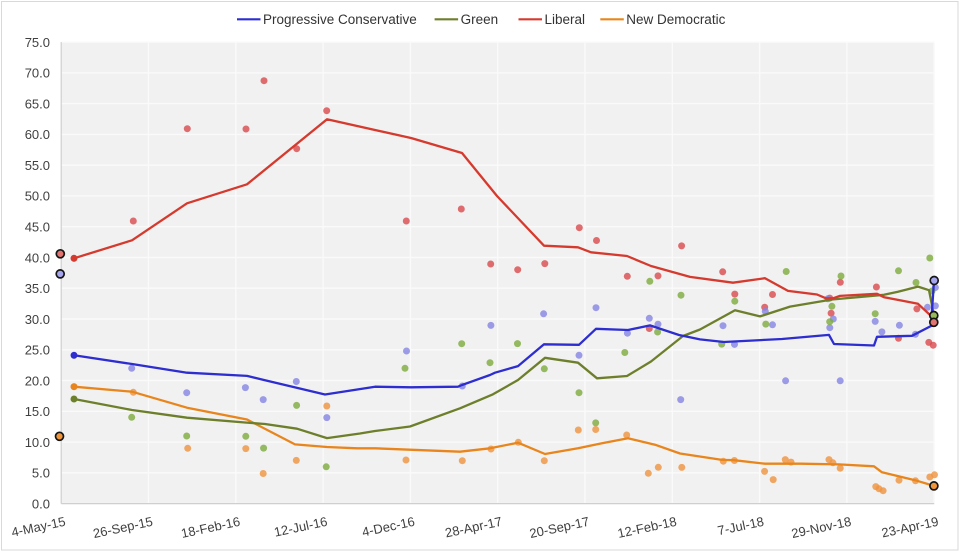 The height and width of the screenshot is (556, 960). Describe the element at coordinates (675, 19) in the screenshot. I see `svg-text: New Democratic` at that location.